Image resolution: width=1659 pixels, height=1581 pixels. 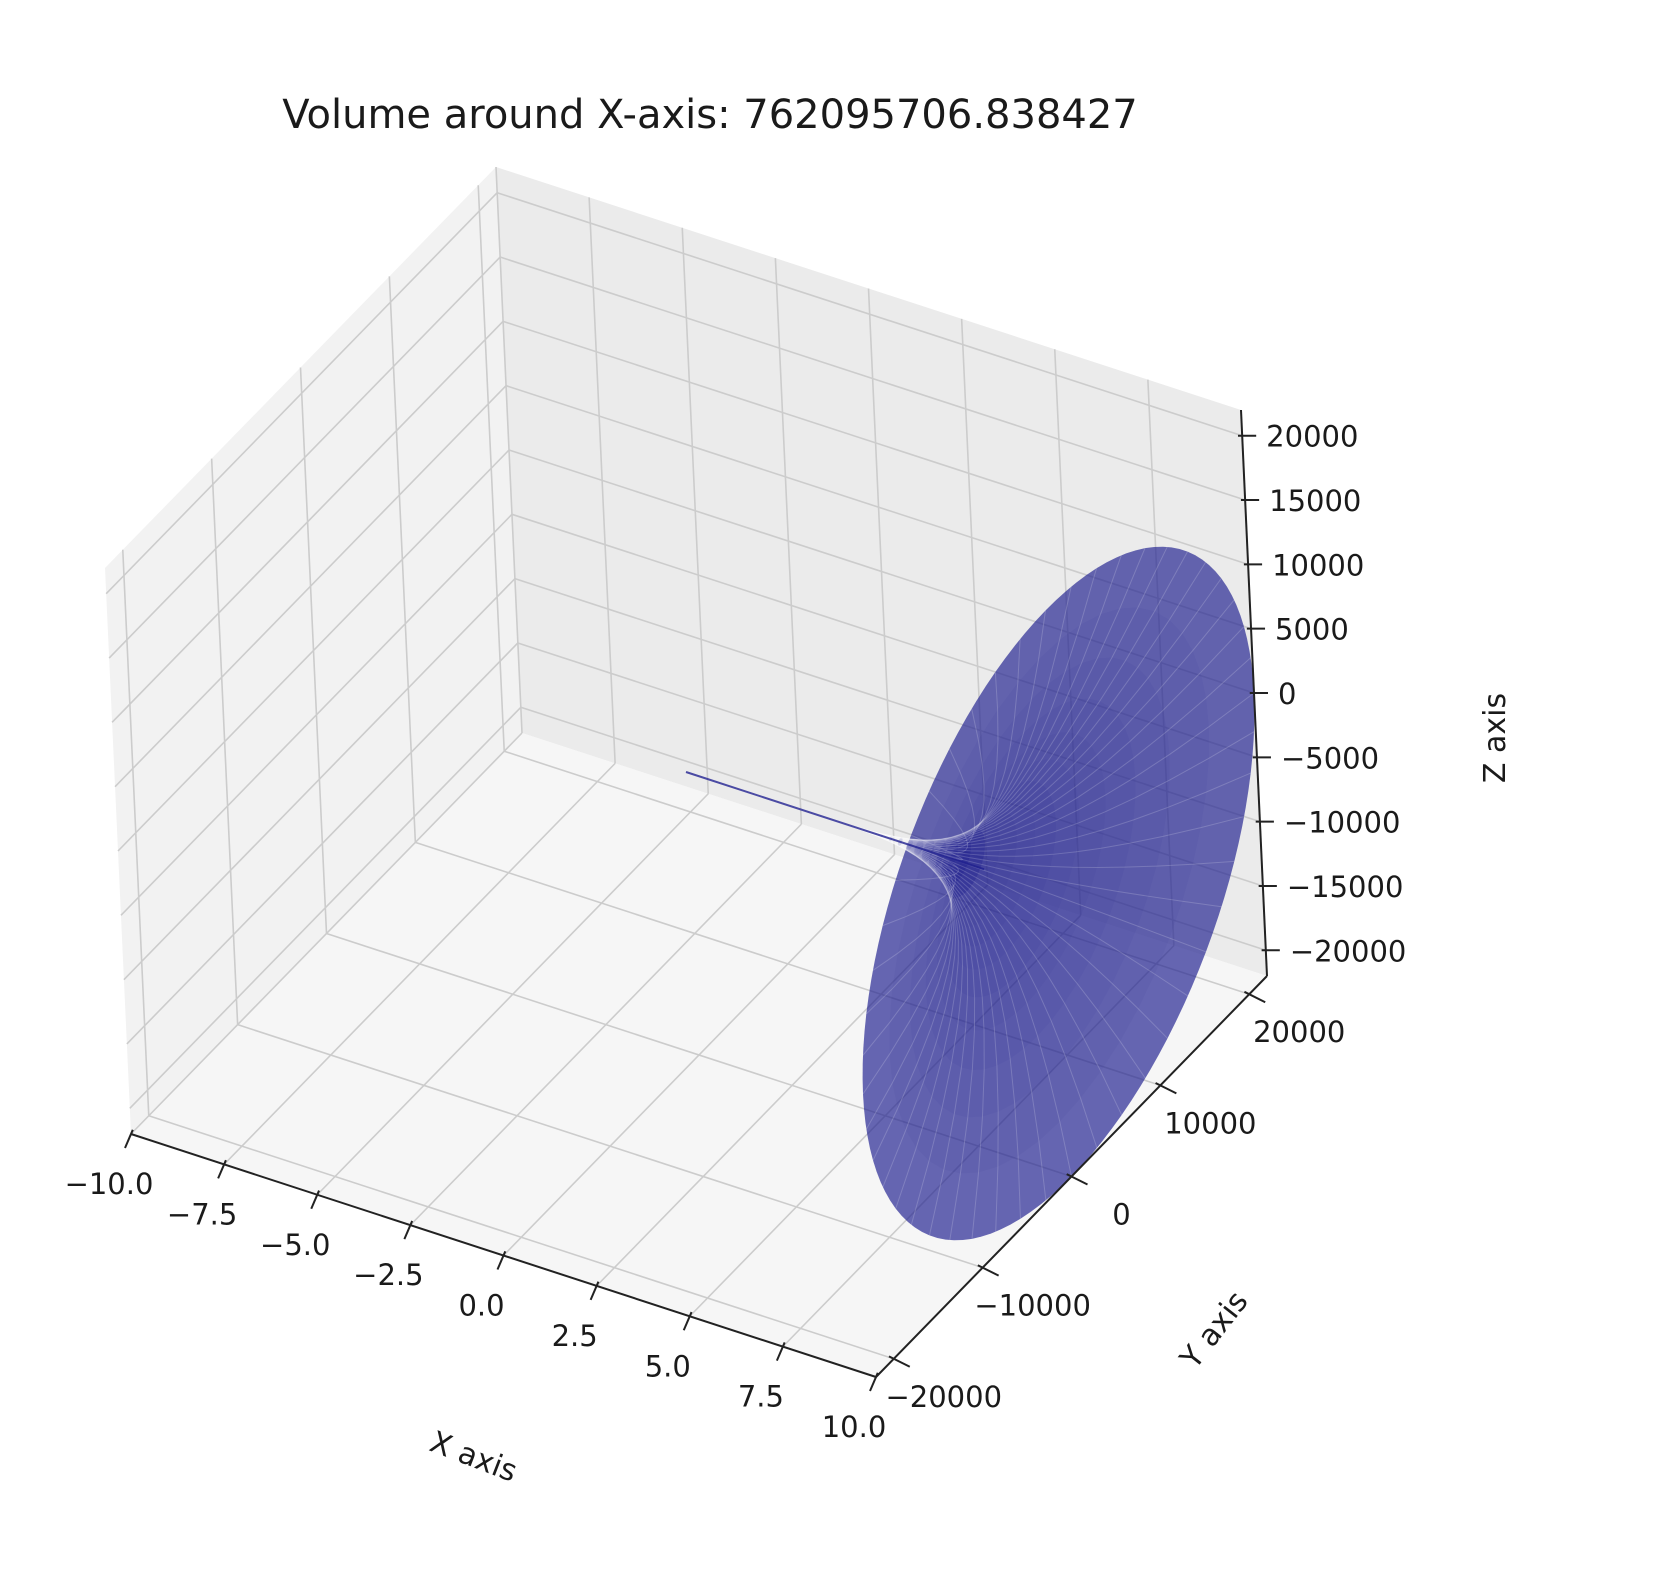 I want to click on x-tick-label: 0.0, so click(x=481, y=1306).